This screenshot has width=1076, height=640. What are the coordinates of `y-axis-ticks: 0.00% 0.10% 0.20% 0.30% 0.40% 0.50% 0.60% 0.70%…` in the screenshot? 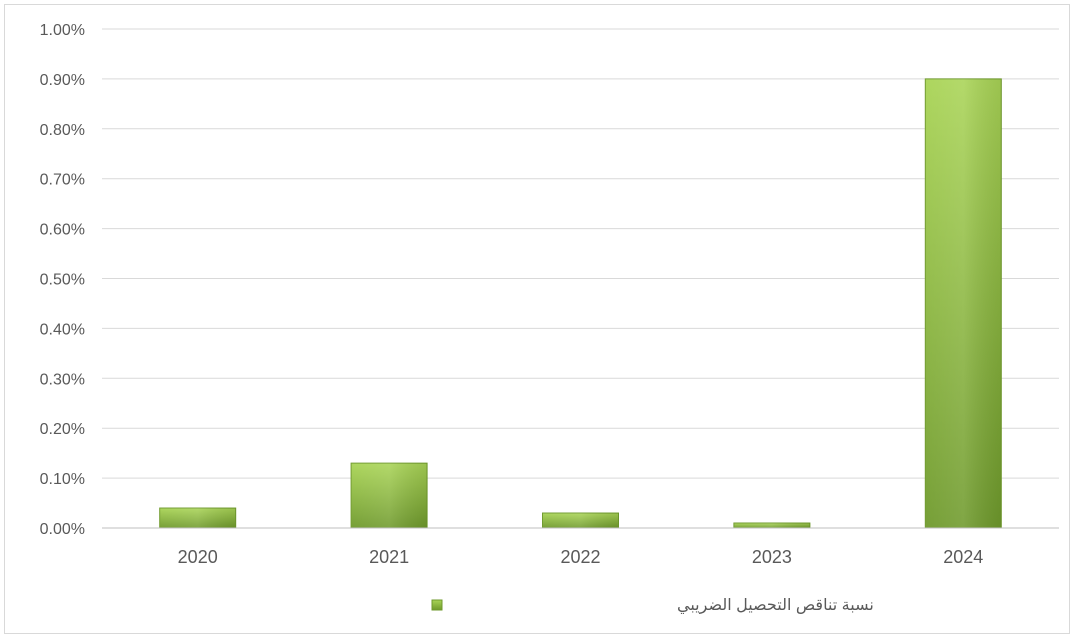 It's located at (62, 280).